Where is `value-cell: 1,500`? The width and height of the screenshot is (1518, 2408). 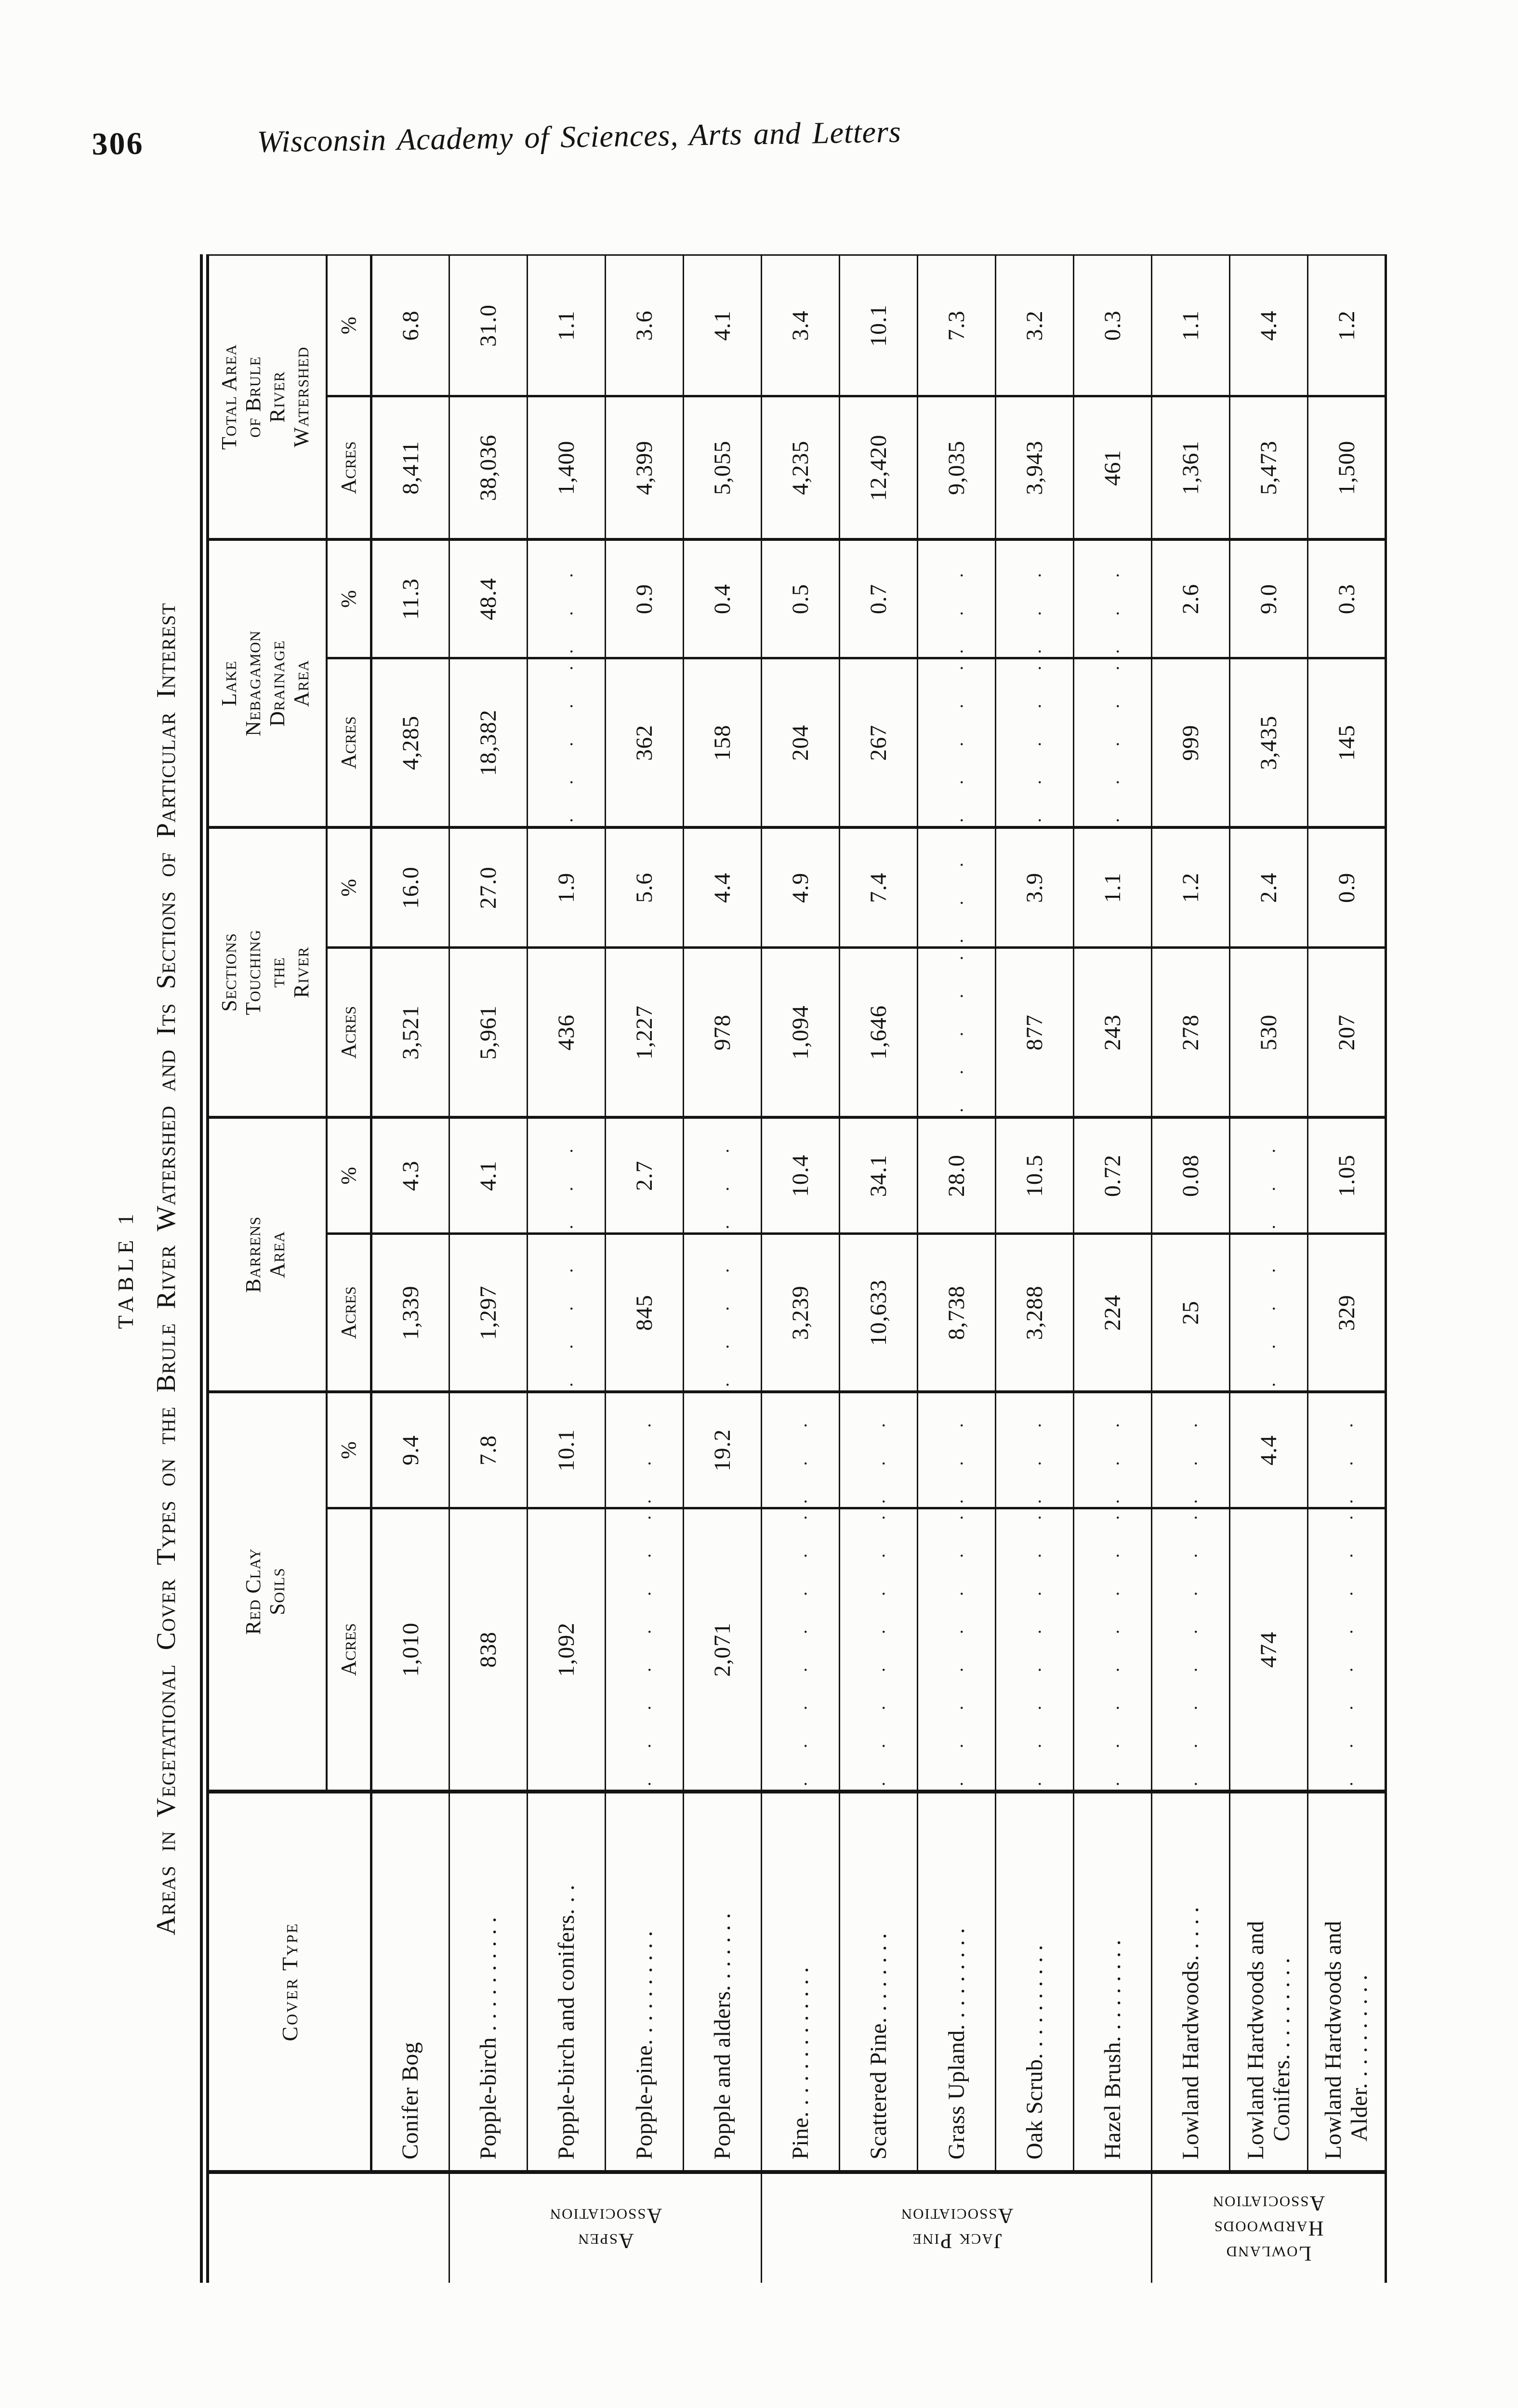 value-cell: 1,500 is located at coordinates (1346, 467).